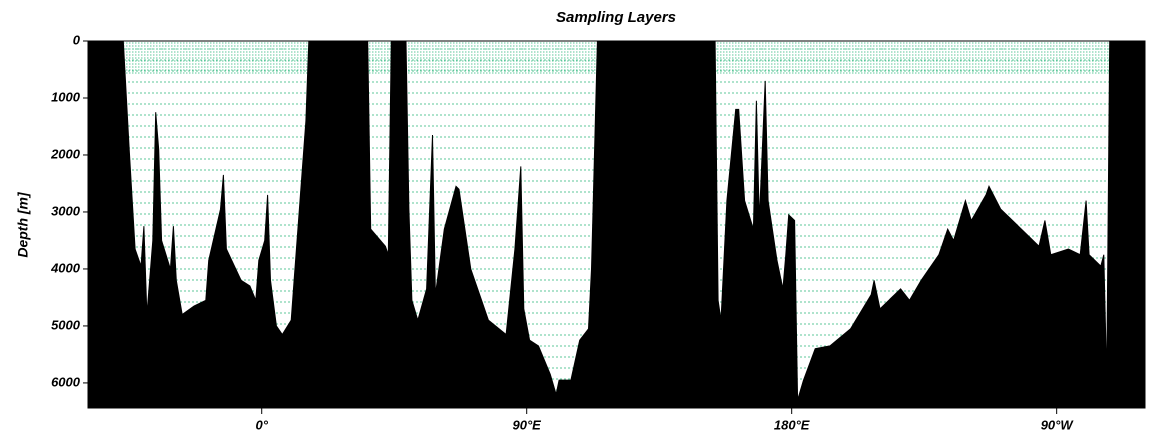  I want to click on chart-title: Sampling Layers, so click(616, 17).